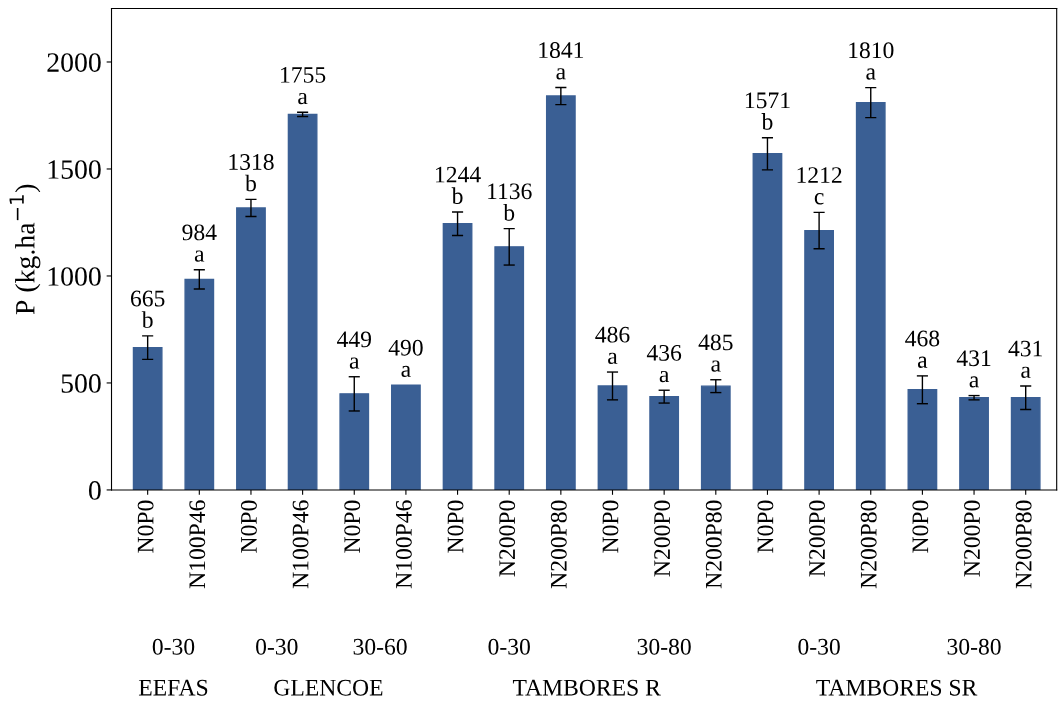 Image resolution: width=1062 pixels, height=708 pixels. Describe the element at coordinates (586, 687) in the screenshot. I see `text: TAMBORES R` at that location.